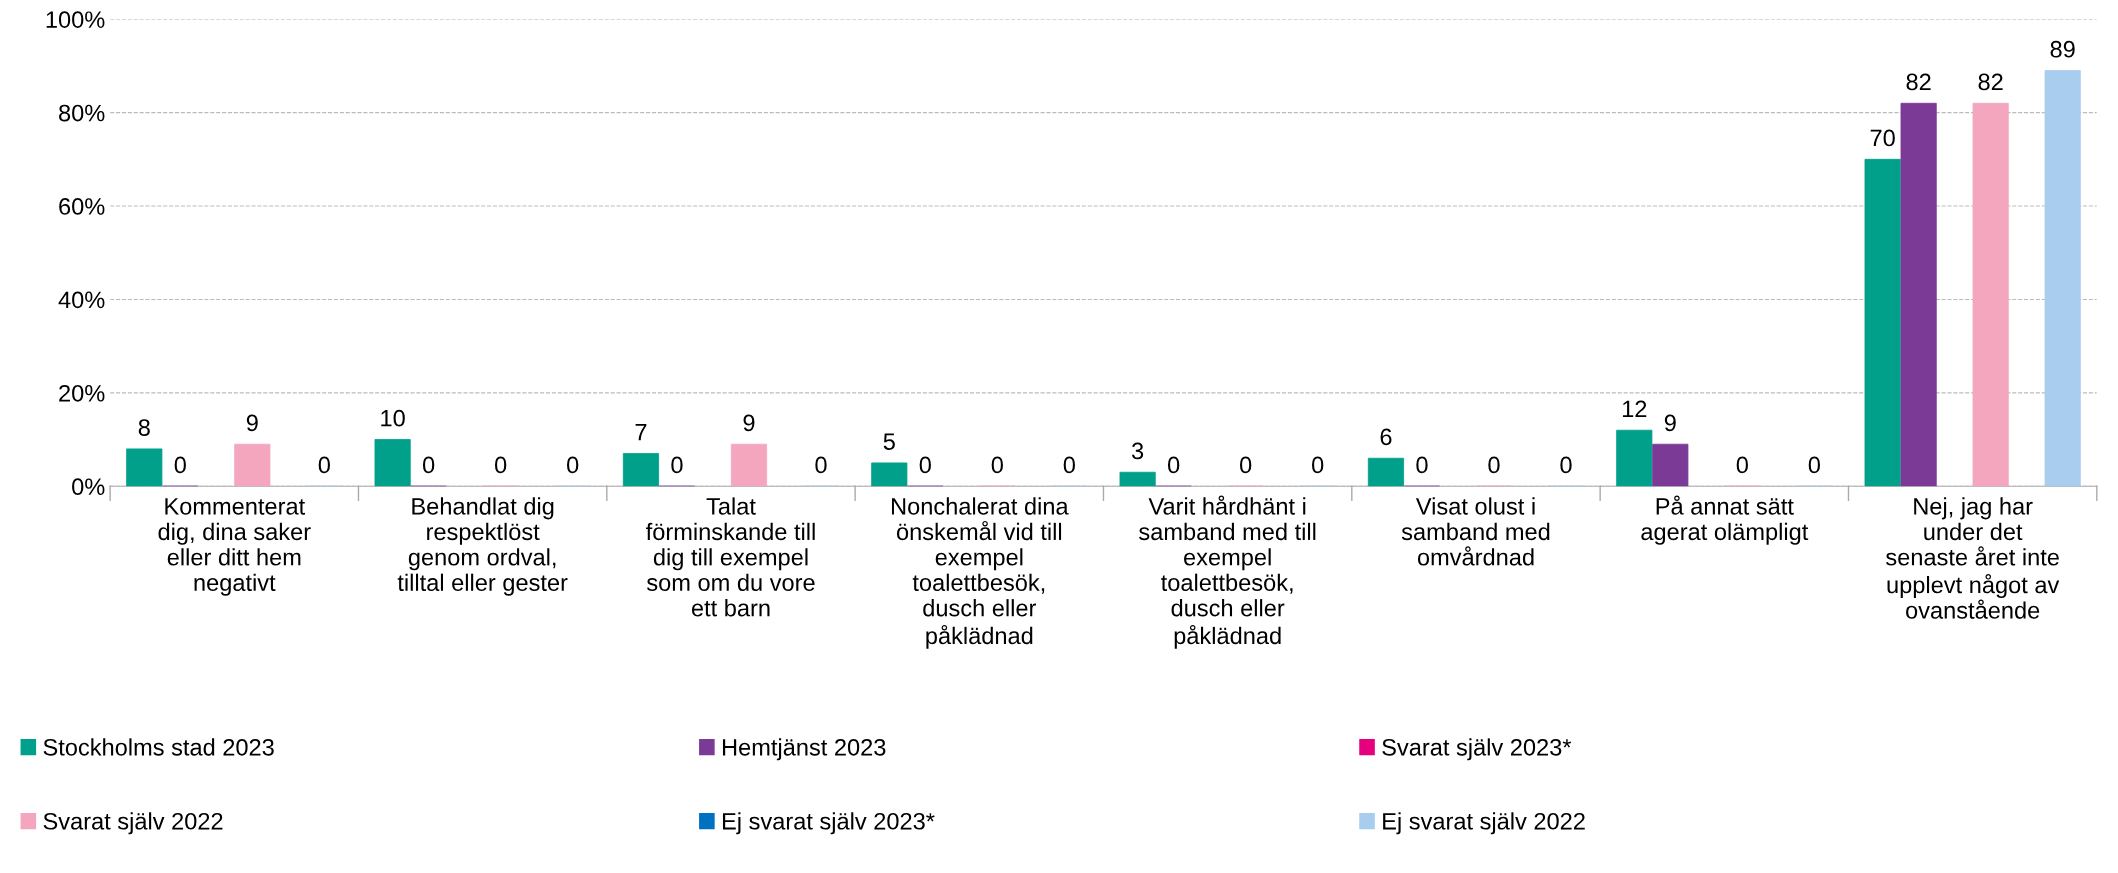 The image size is (2118, 873). Describe the element at coordinates (980, 573) in the screenshot. I see `x-tick-label: Nonchalerat dina önskemål vid till exempel toalettbesök, dusch eller påklädnad` at that location.